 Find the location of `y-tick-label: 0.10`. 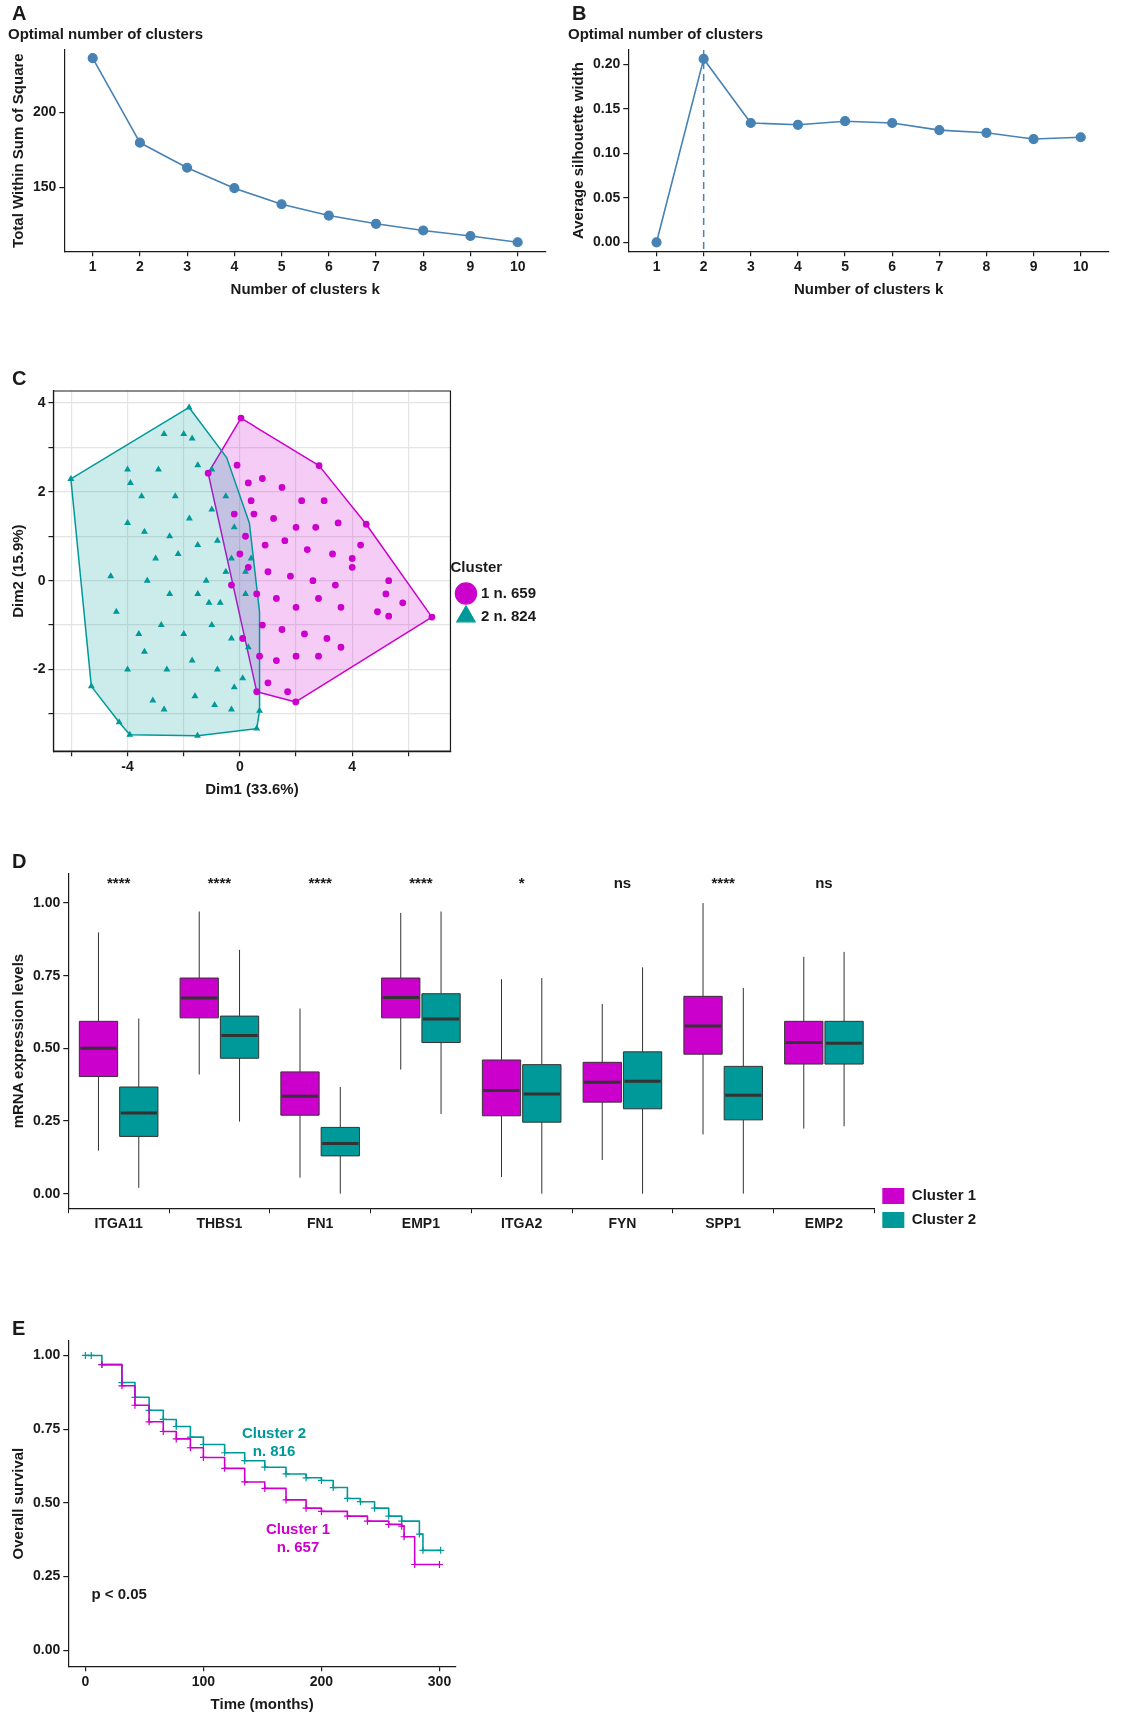

y-tick-label: 0.10 is located at coordinates (607, 152).